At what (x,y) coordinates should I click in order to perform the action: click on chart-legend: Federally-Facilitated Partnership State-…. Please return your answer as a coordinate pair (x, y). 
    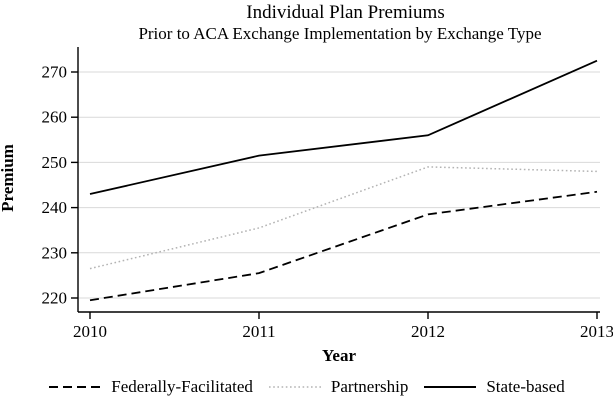
    Looking at the image, I should click on (306, 387).